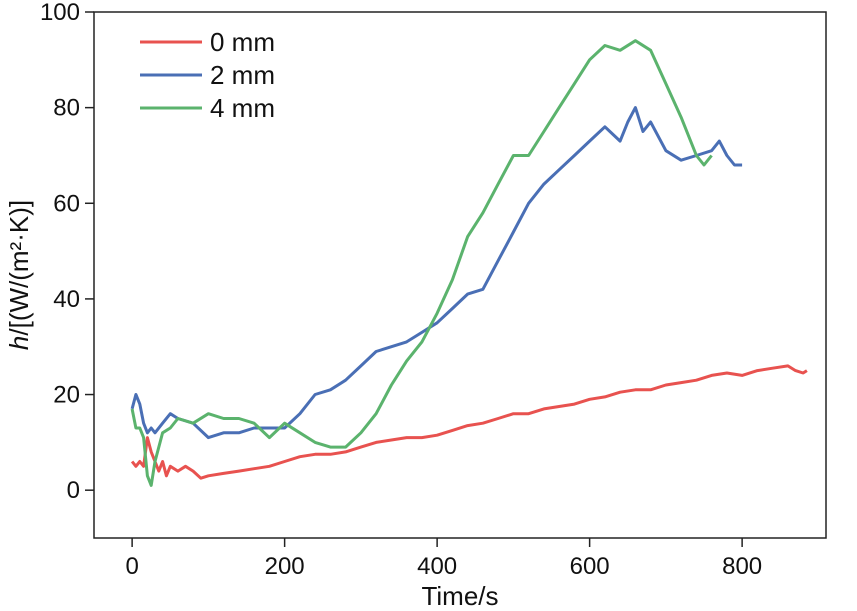 The image size is (857, 611). Describe the element at coordinates (19, 343) in the screenshot. I see `y-axis-title-symbol: h` at that location.